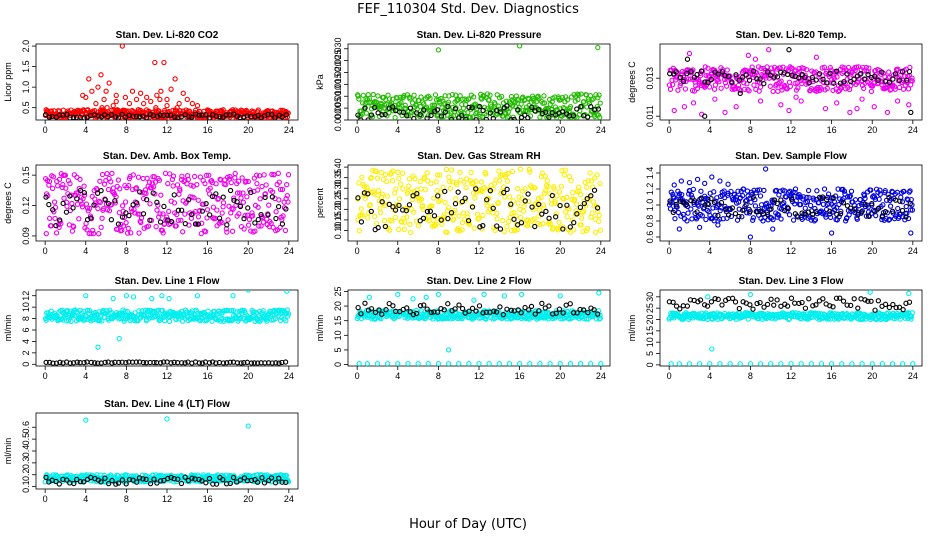 The height and width of the screenshot is (540, 936). I want to click on y-tick-label: 0.015, so click(338, 84).